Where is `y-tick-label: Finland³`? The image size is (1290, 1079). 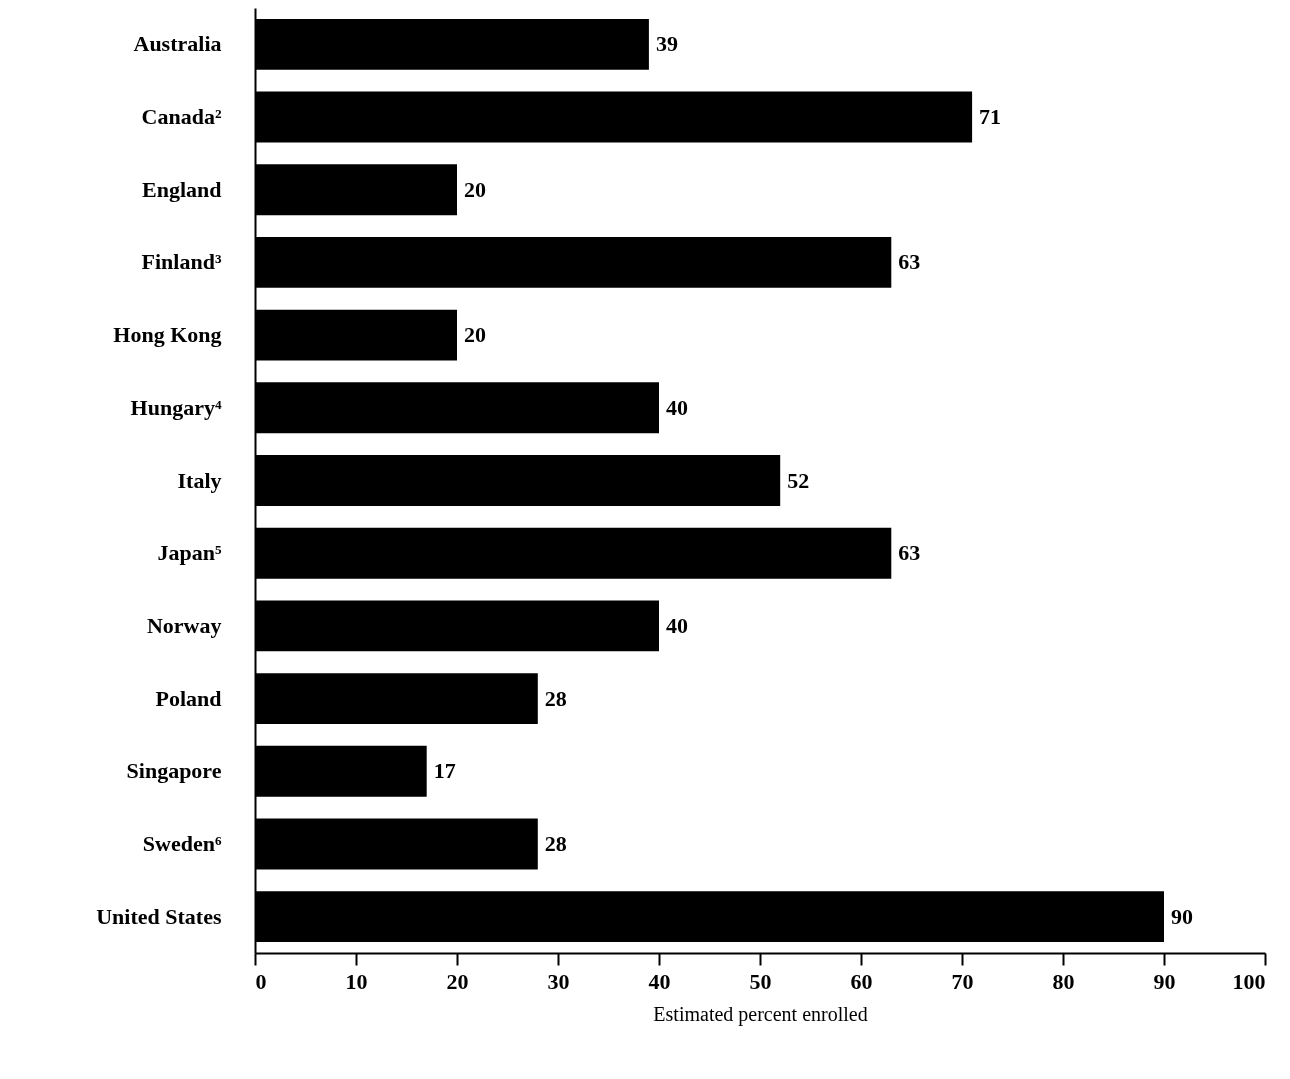
y-tick-label: Finland³ is located at coordinates (181, 262).